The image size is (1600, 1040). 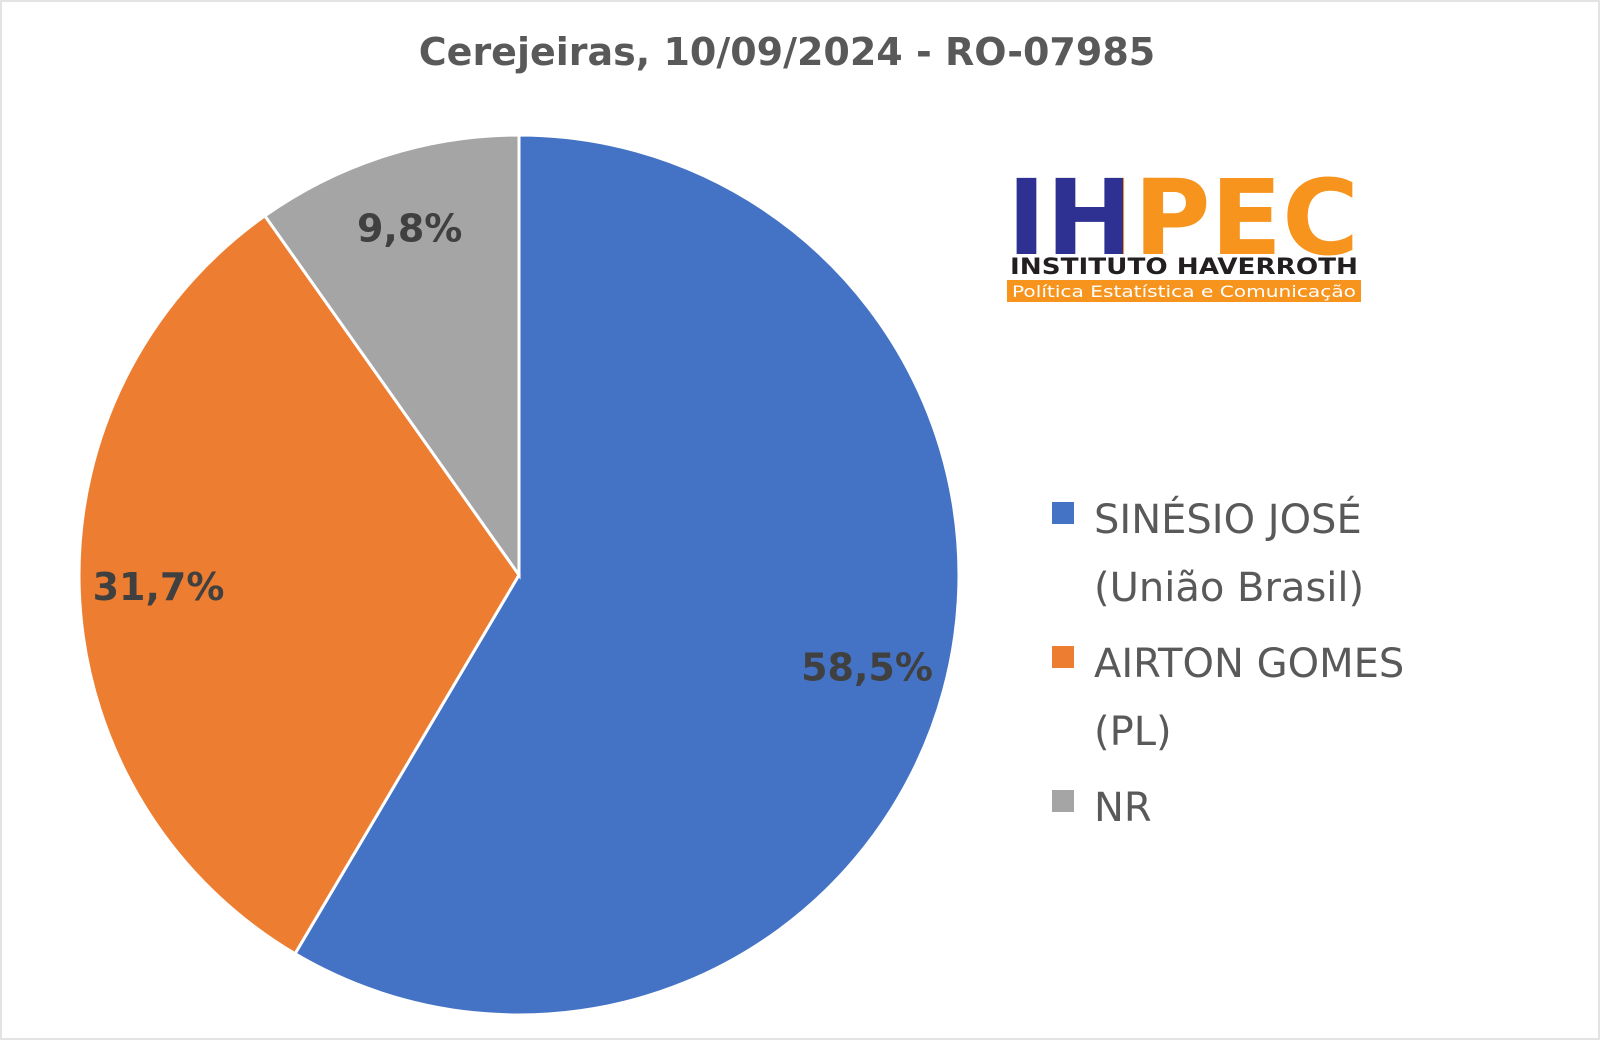 I want to click on data-label: 31,7%, so click(x=159, y=587).